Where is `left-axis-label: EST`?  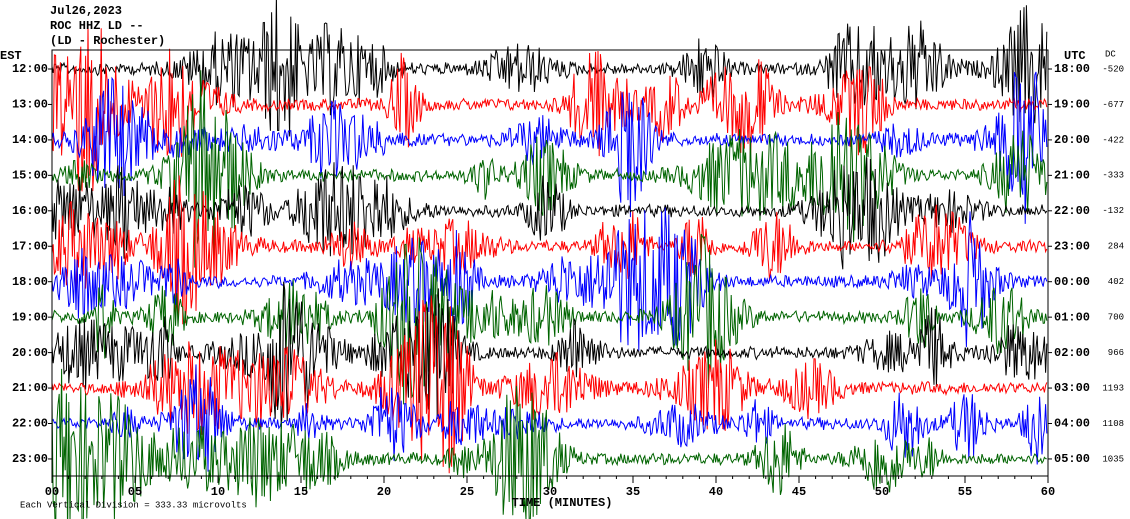 left-axis-label: EST is located at coordinates (11, 56).